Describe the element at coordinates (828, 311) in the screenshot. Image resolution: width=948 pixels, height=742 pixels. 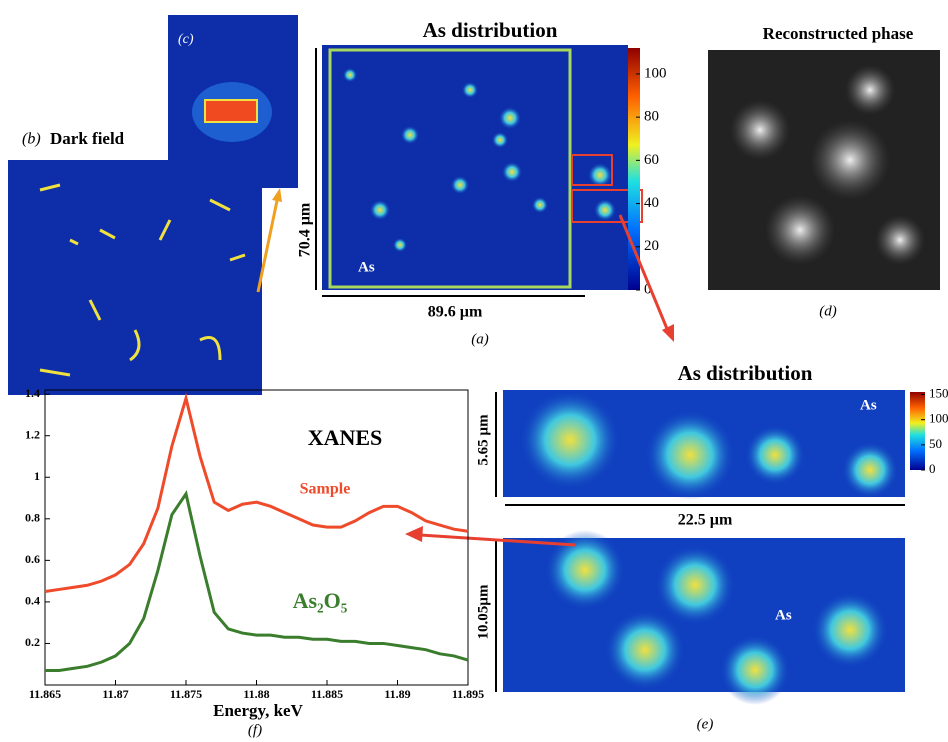
I see `panel-label: (d)` at that location.